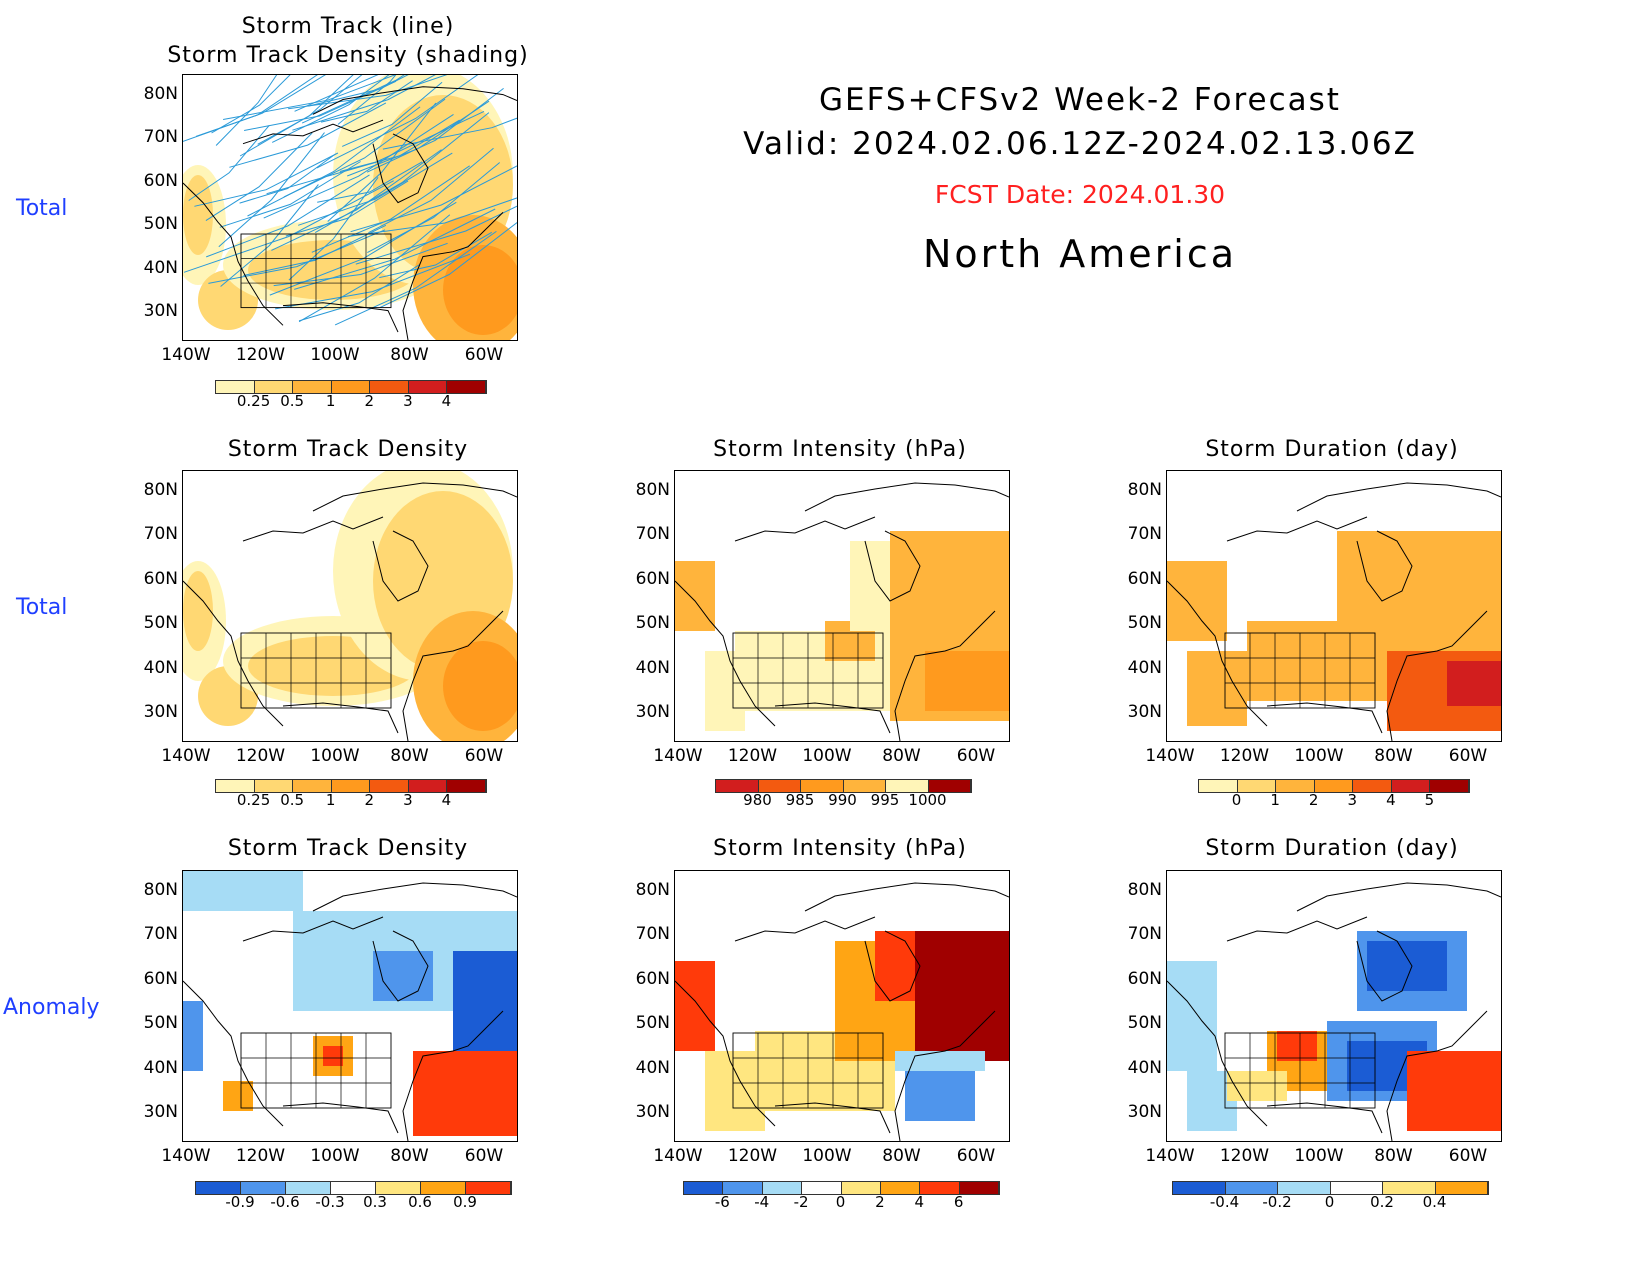  I want to click on row-label-anomaly: Anomaly, so click(51, 1007).